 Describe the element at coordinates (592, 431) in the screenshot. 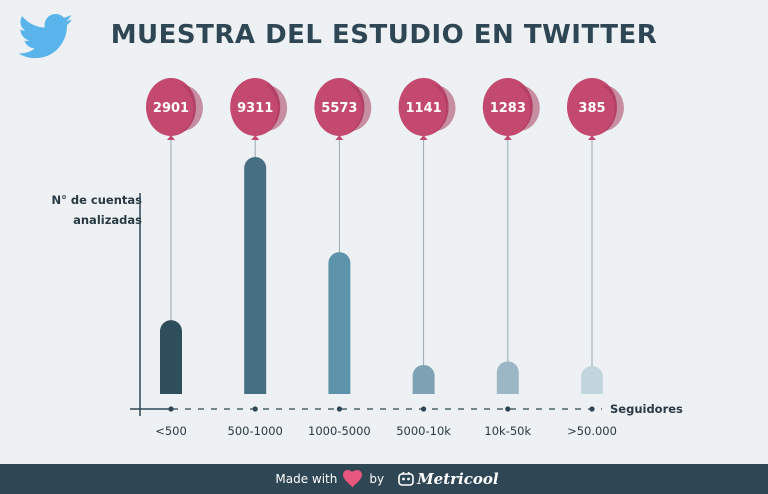

I see `x-tick-label: >50.000` at that location.